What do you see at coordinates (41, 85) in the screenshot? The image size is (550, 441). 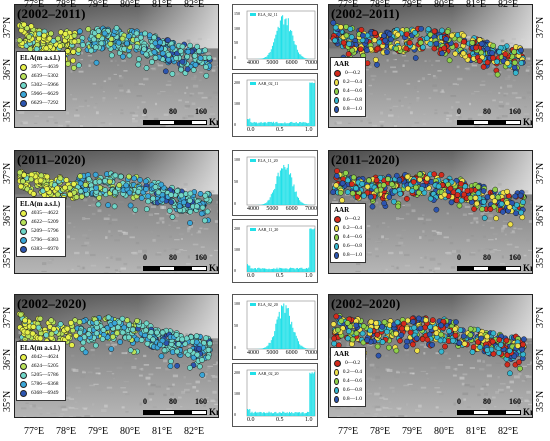 I see `legend-item: 5302—5966` at bounding box center [41, 85].